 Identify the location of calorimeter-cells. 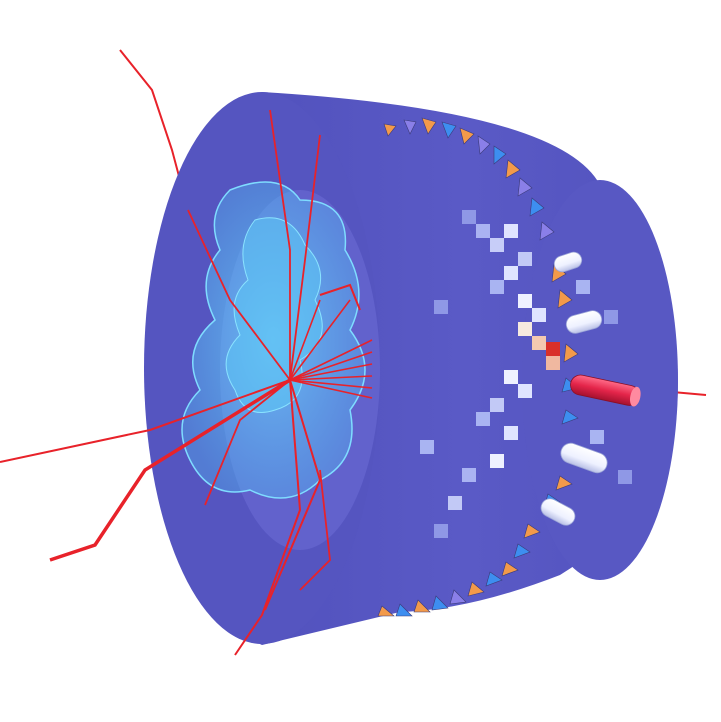
(526, 374).